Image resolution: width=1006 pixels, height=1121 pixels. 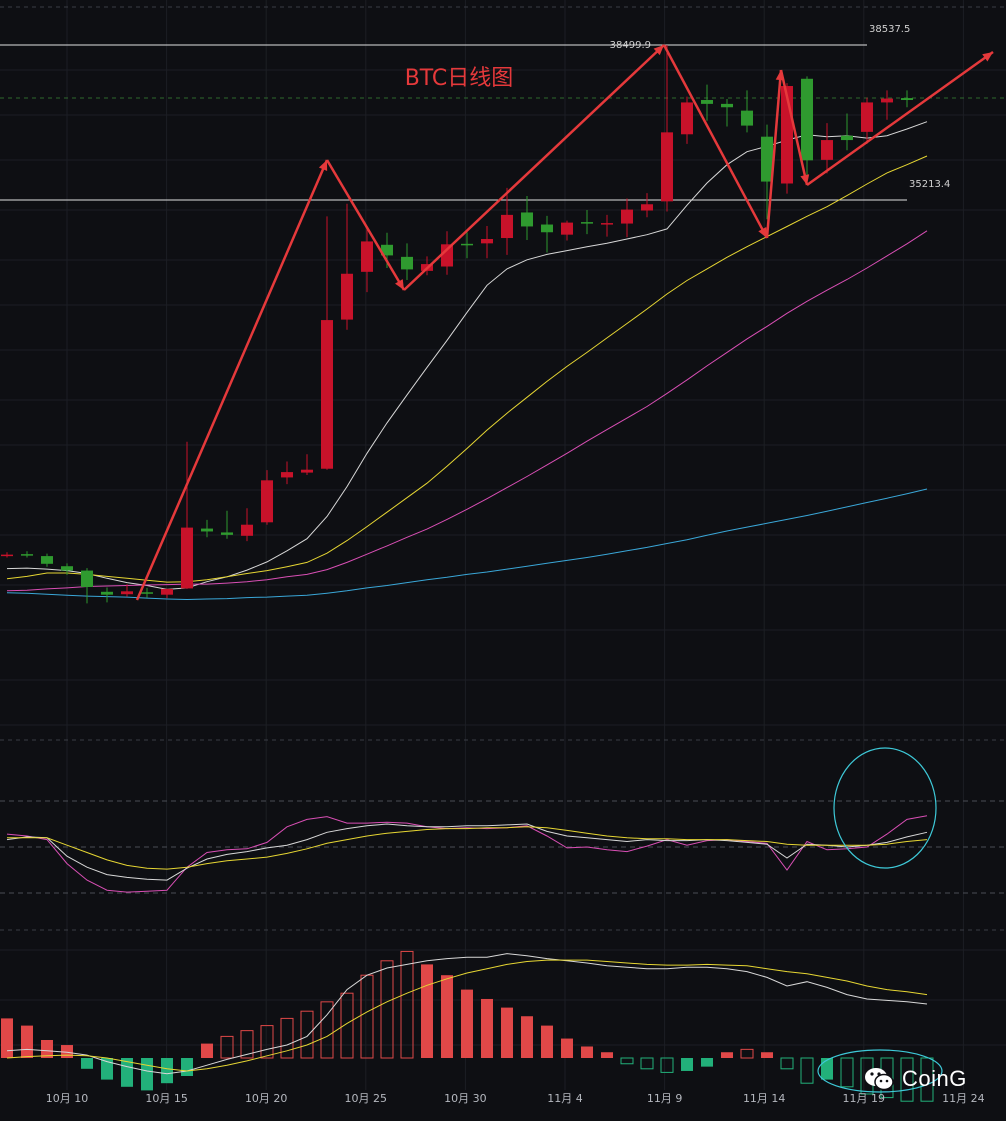 I want to click on x-axis-tick-label: 10月 25, so click(x=366, y=1098).